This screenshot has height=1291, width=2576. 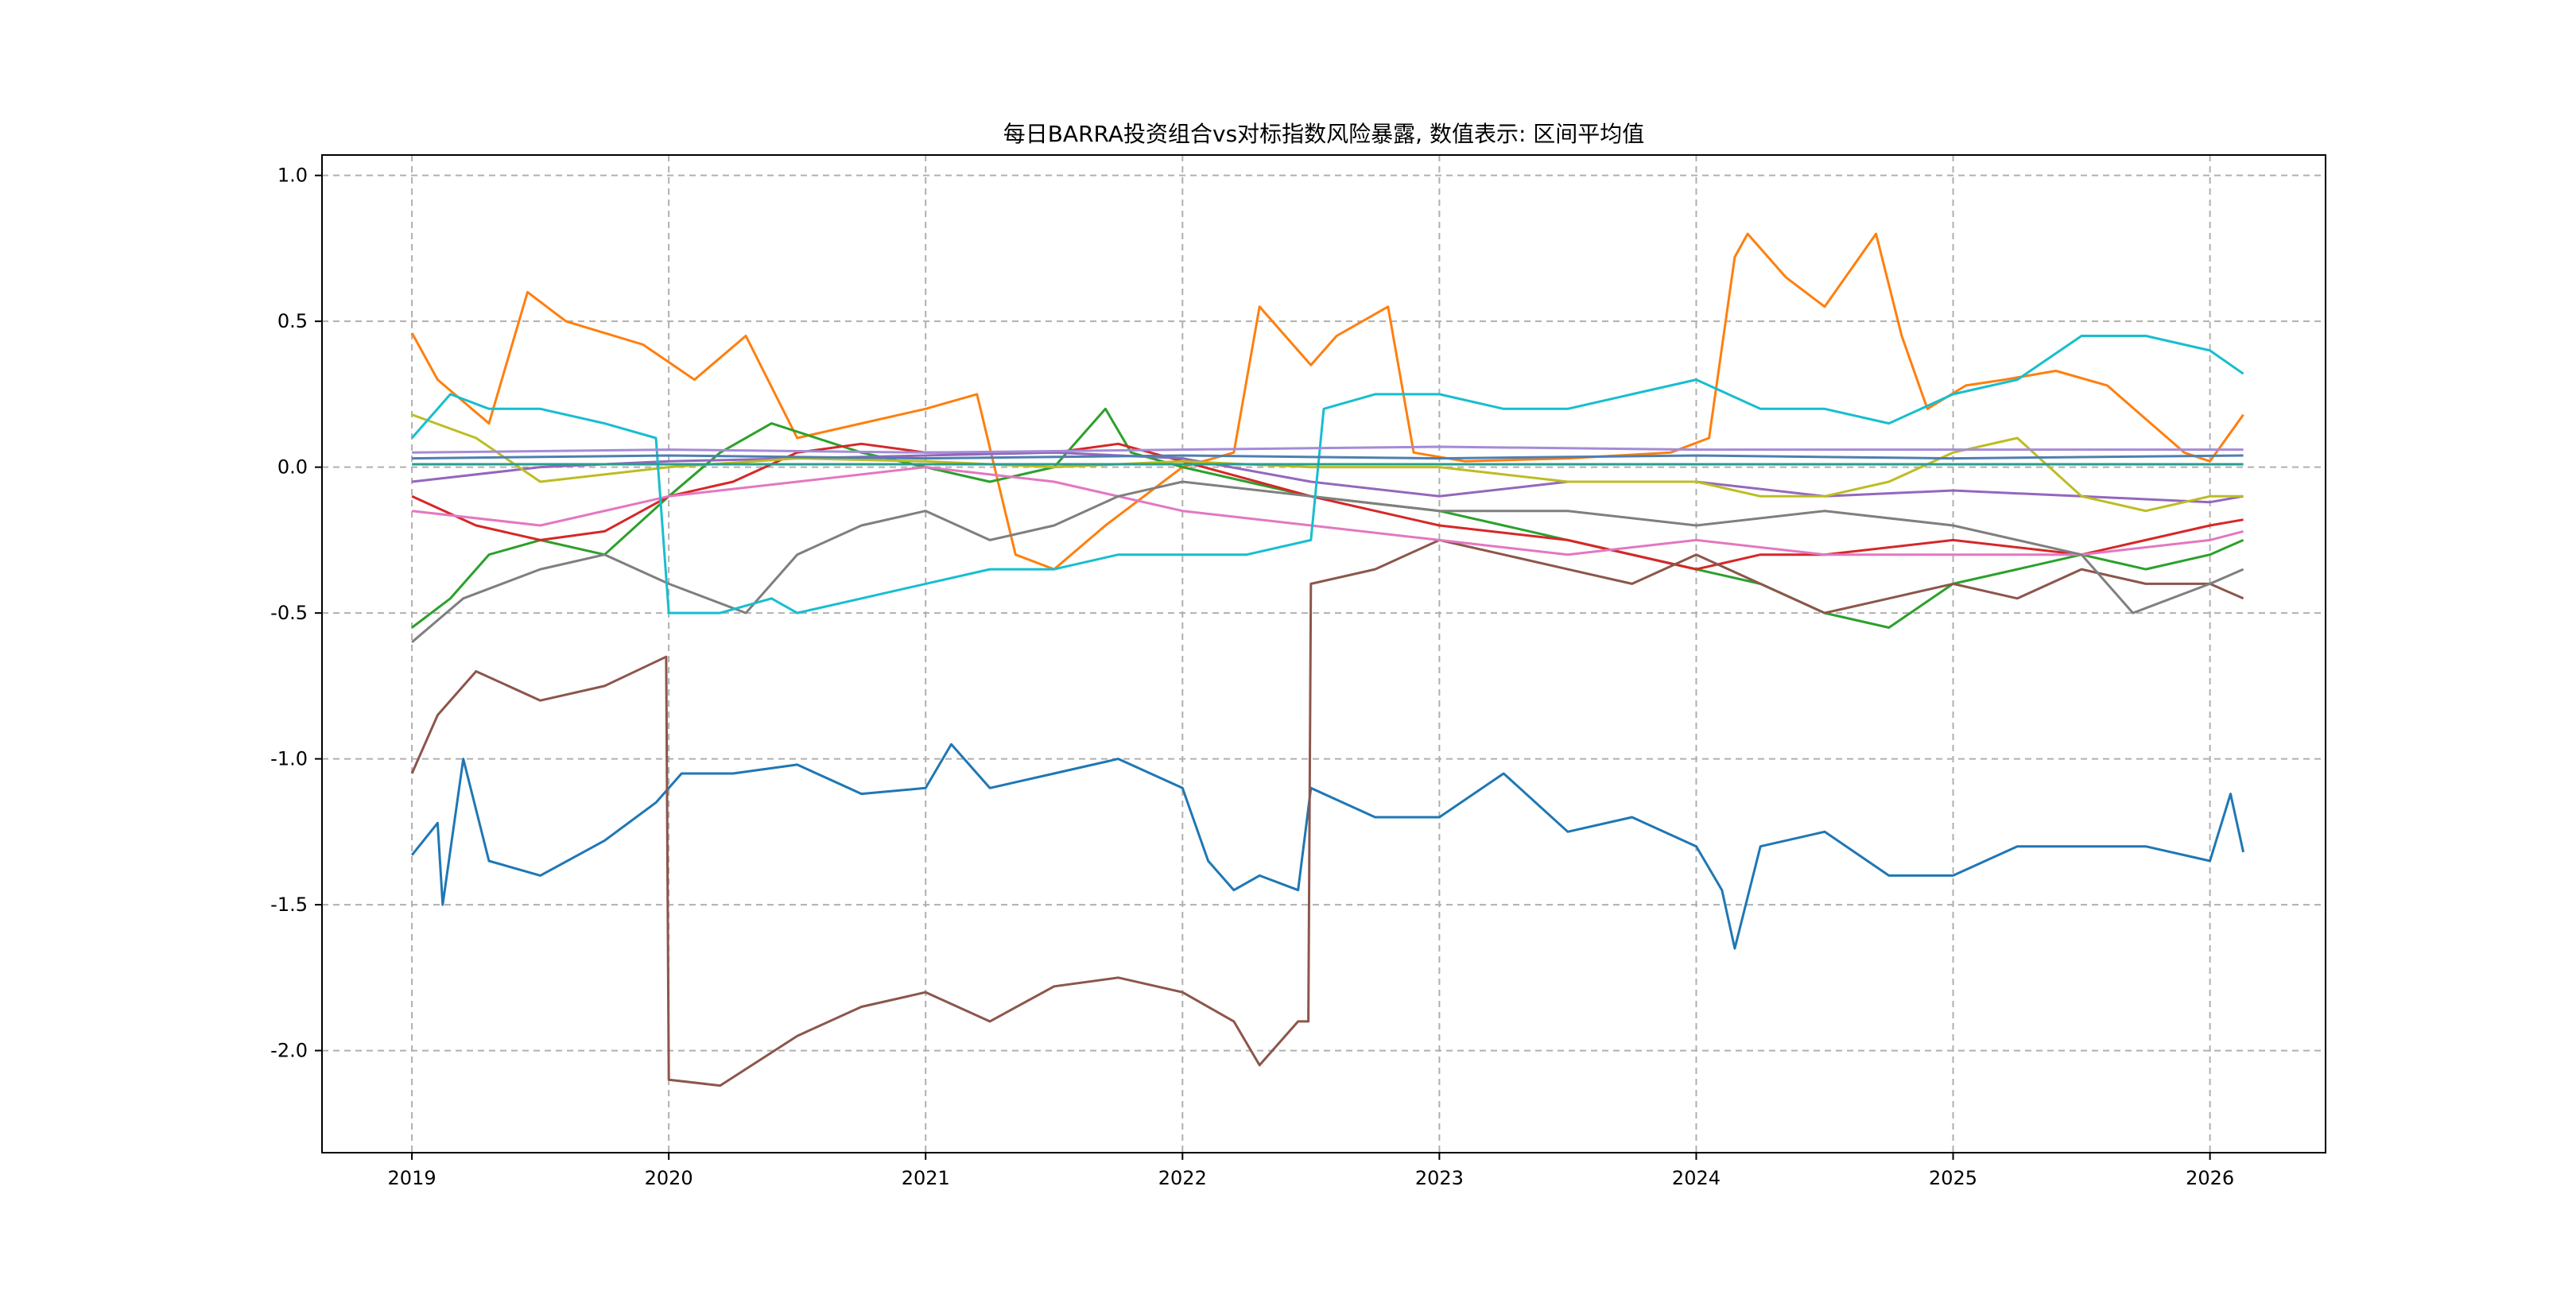 I want to click on series-red-line, so click(x=1328, y=507).